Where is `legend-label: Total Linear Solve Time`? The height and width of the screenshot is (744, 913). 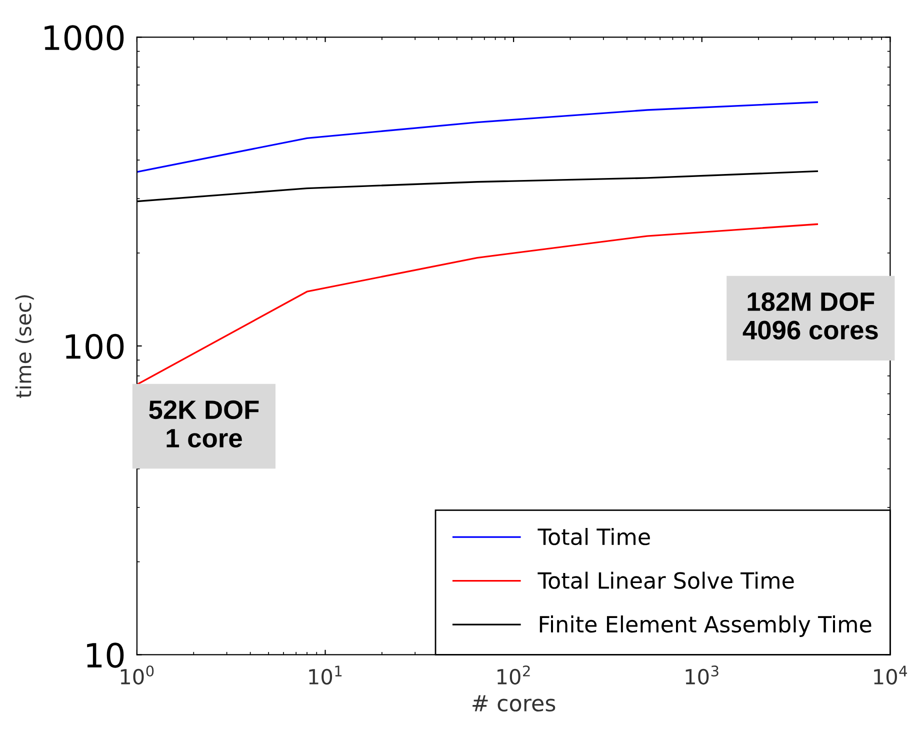 legend-label: Total Linear Solve Time is located at coordinates (666, 580).